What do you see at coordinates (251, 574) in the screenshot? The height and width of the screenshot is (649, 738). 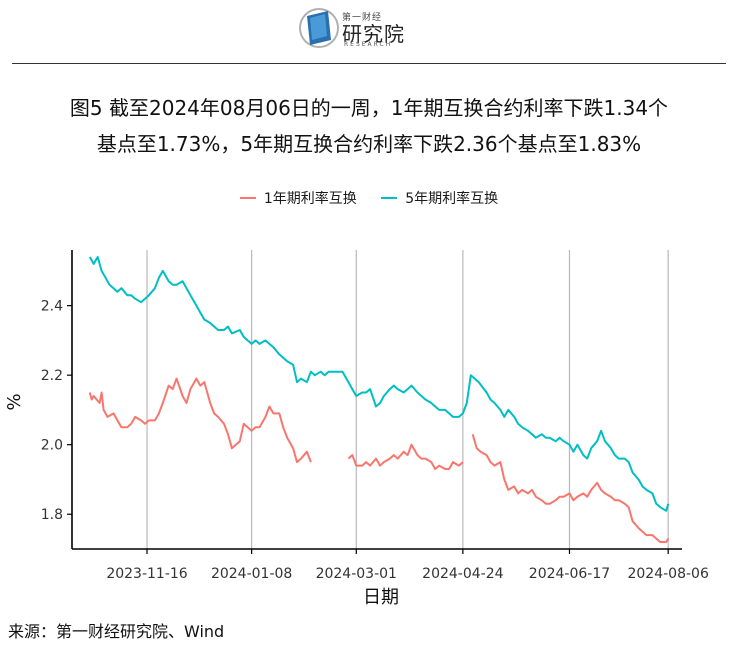 I see `x-tick-label: 2024-01-08` at bounding box center [251, 574].